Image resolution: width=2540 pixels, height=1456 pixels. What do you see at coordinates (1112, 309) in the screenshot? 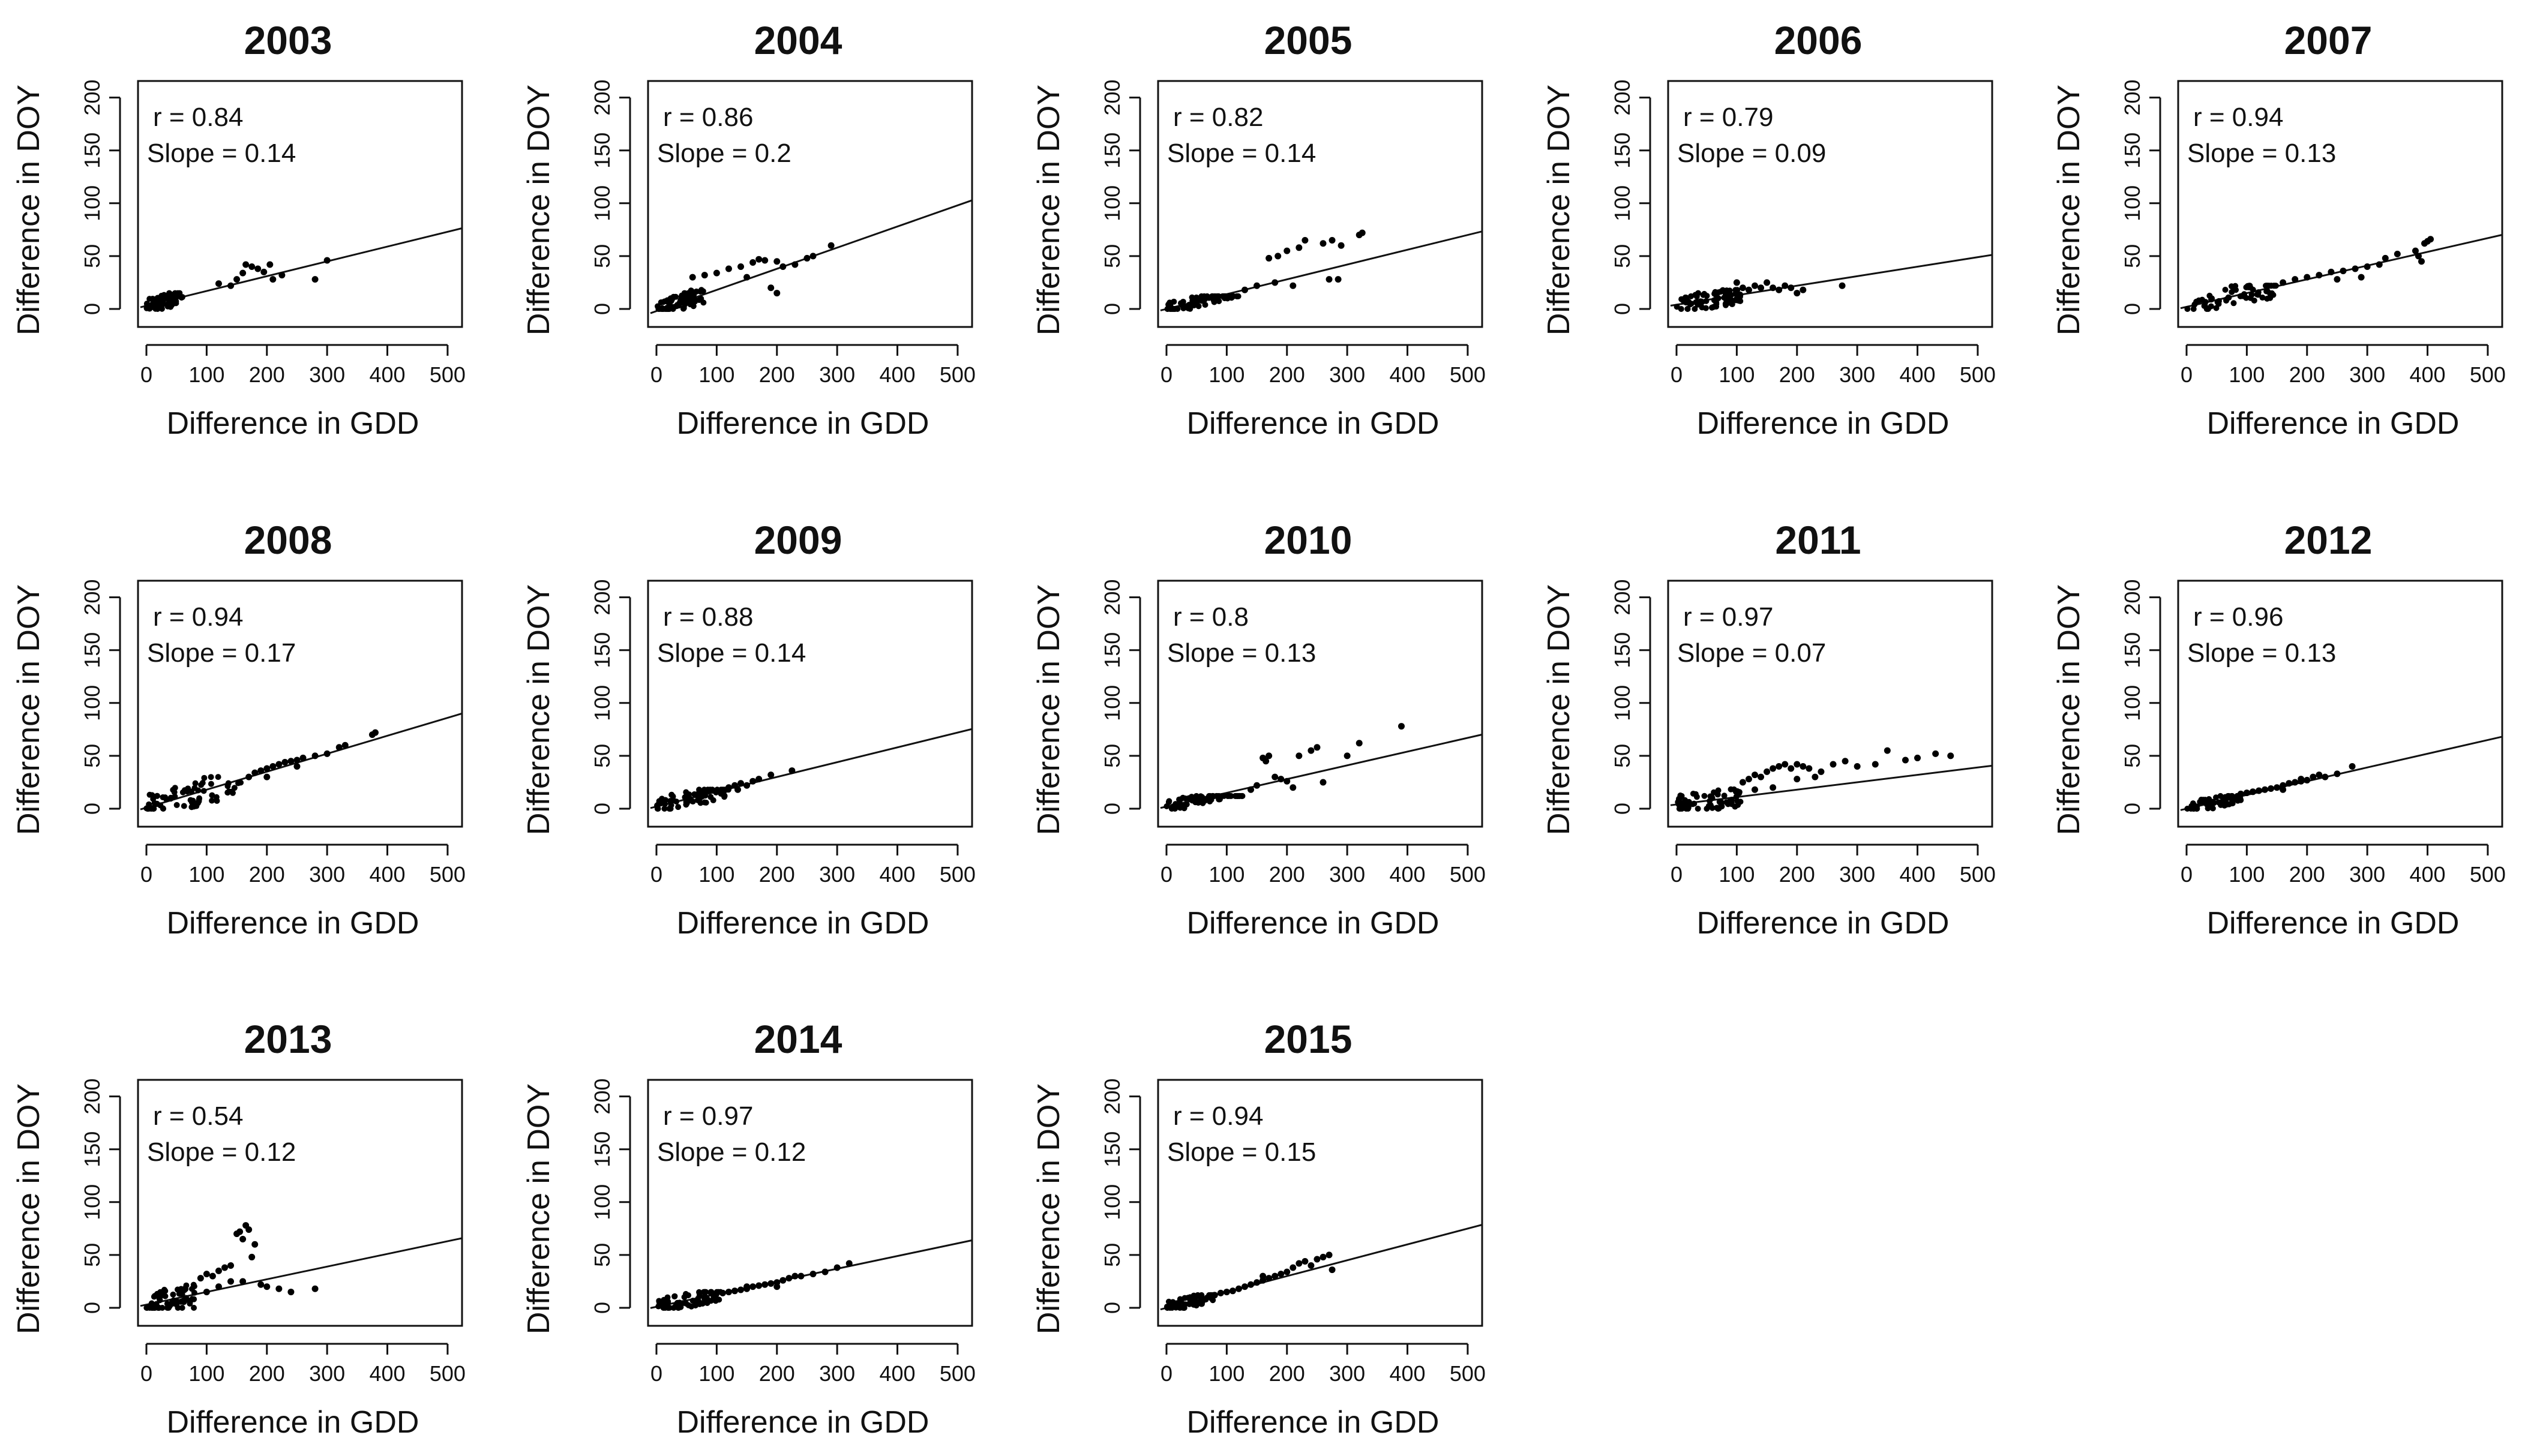
I see `y-tick-label: 0` at bounding box center [1112, 309].